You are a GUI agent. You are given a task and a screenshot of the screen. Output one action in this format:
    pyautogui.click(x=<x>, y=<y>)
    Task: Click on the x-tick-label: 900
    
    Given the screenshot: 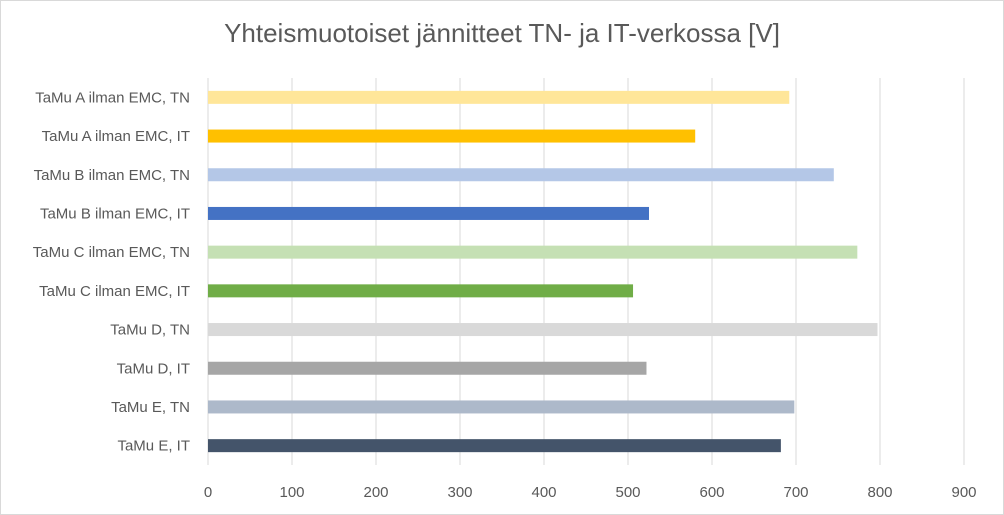 What is the action you would take?
    pyautogui.click(x=963, y=492)
    